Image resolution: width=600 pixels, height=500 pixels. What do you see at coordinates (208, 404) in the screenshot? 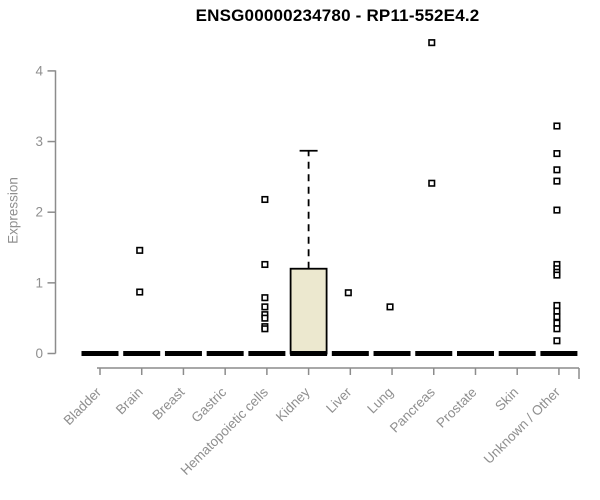
I see `x-tick-label: Gastric` at bounding box center [208, 404].